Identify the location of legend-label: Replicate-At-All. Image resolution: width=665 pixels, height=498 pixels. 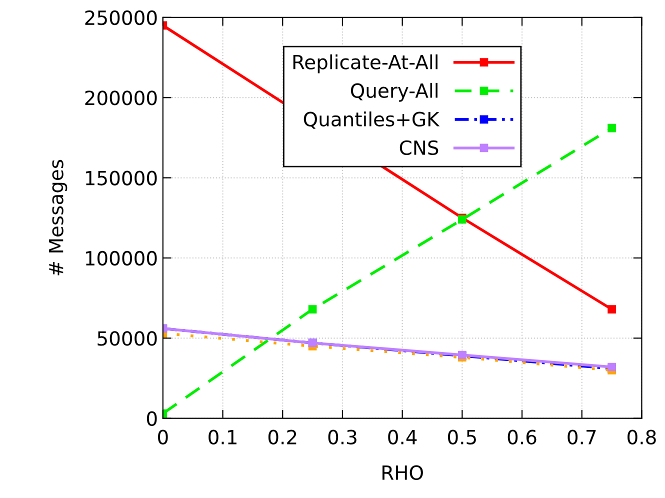
(365, 64).